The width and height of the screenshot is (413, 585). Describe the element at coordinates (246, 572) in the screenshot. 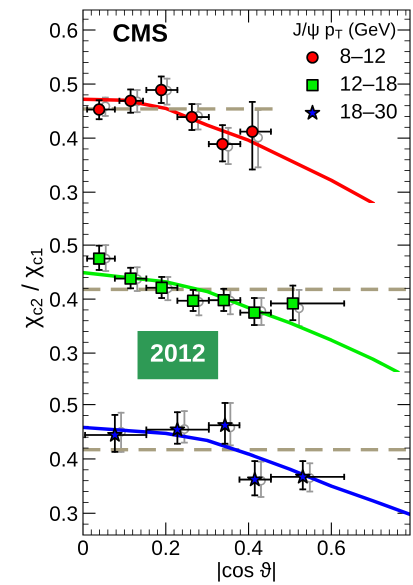

I see `x-axis-title: |cos ϑ|` at that location.